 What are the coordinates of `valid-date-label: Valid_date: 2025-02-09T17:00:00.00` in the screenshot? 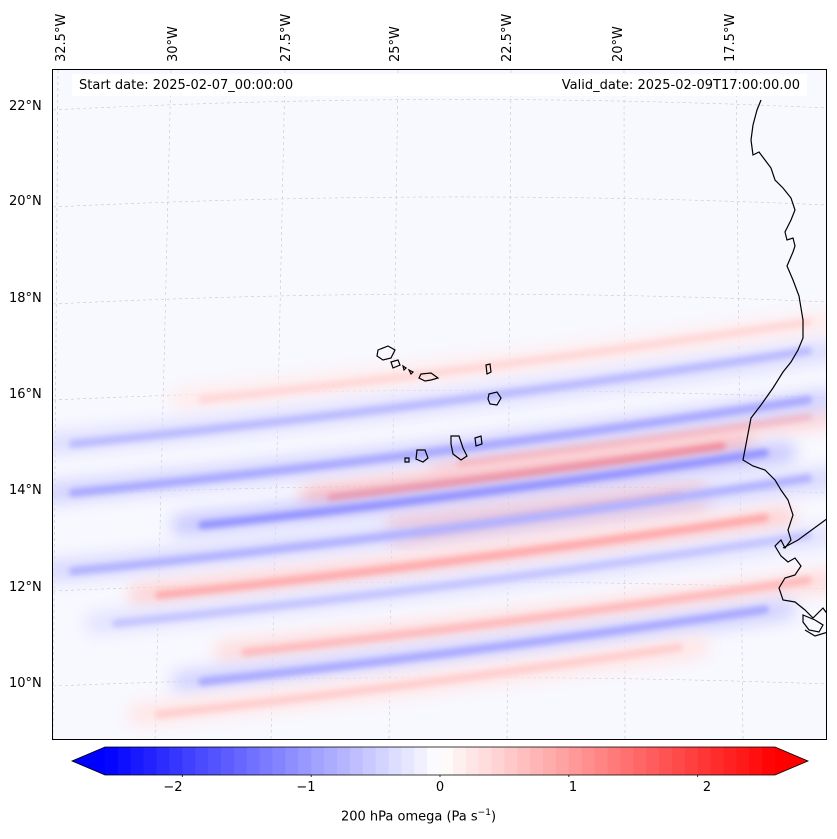 It's located at (680, 85).